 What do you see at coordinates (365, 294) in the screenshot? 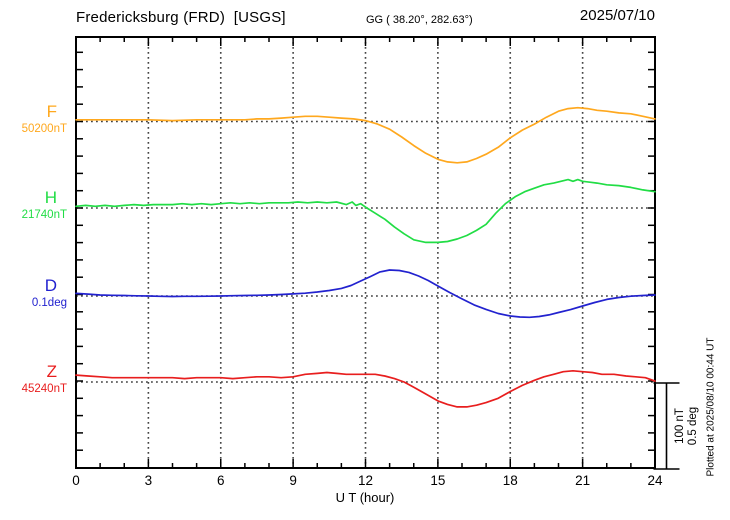
I see `d-trace` at bounding box center [365, 294].